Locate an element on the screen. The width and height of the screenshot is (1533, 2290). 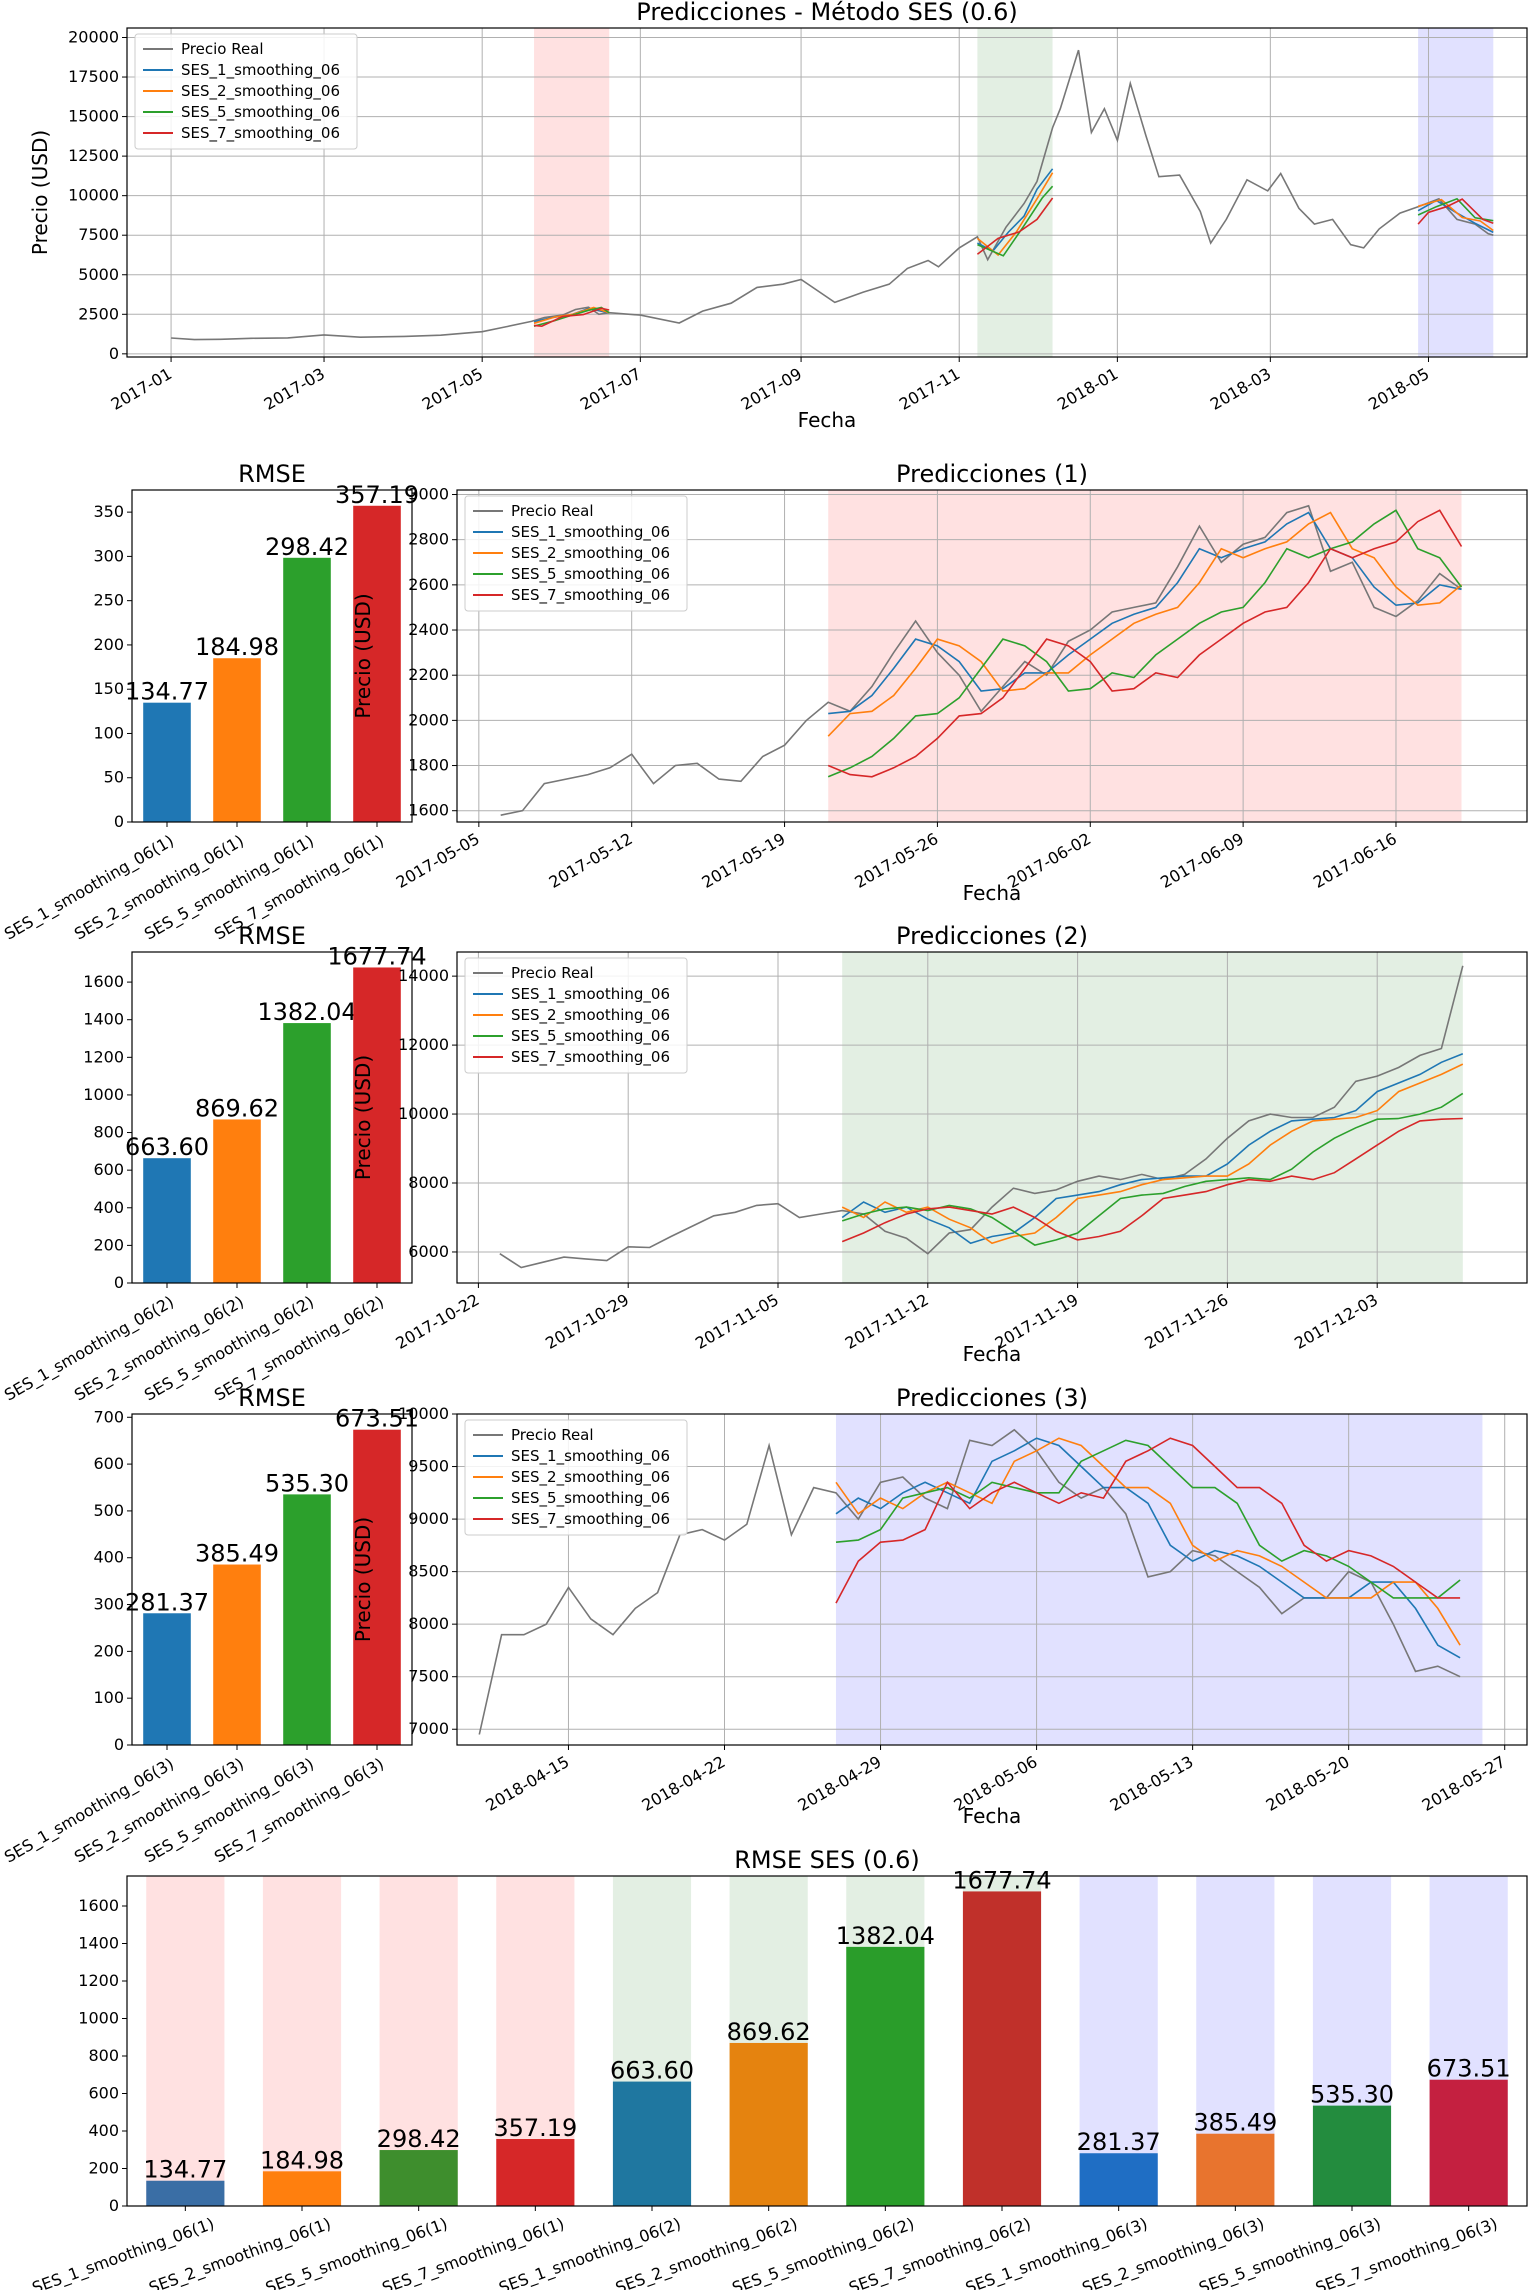
y-tick-label: 20000 is located at coordinates (93, 36).